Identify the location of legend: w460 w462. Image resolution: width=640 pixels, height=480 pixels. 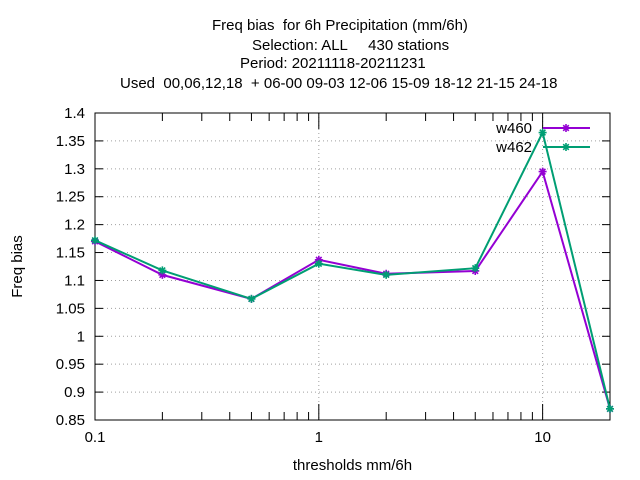
(542, 138).